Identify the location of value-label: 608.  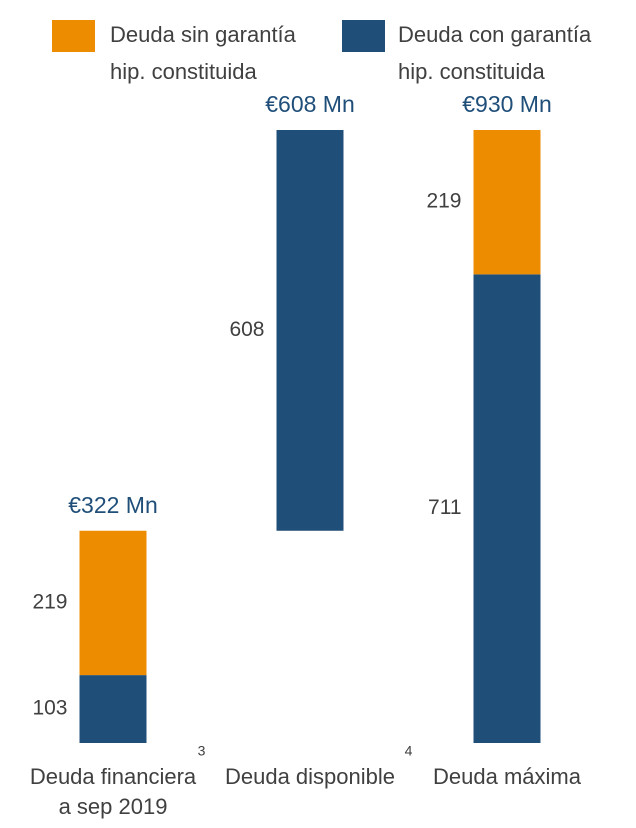
(246, 329).